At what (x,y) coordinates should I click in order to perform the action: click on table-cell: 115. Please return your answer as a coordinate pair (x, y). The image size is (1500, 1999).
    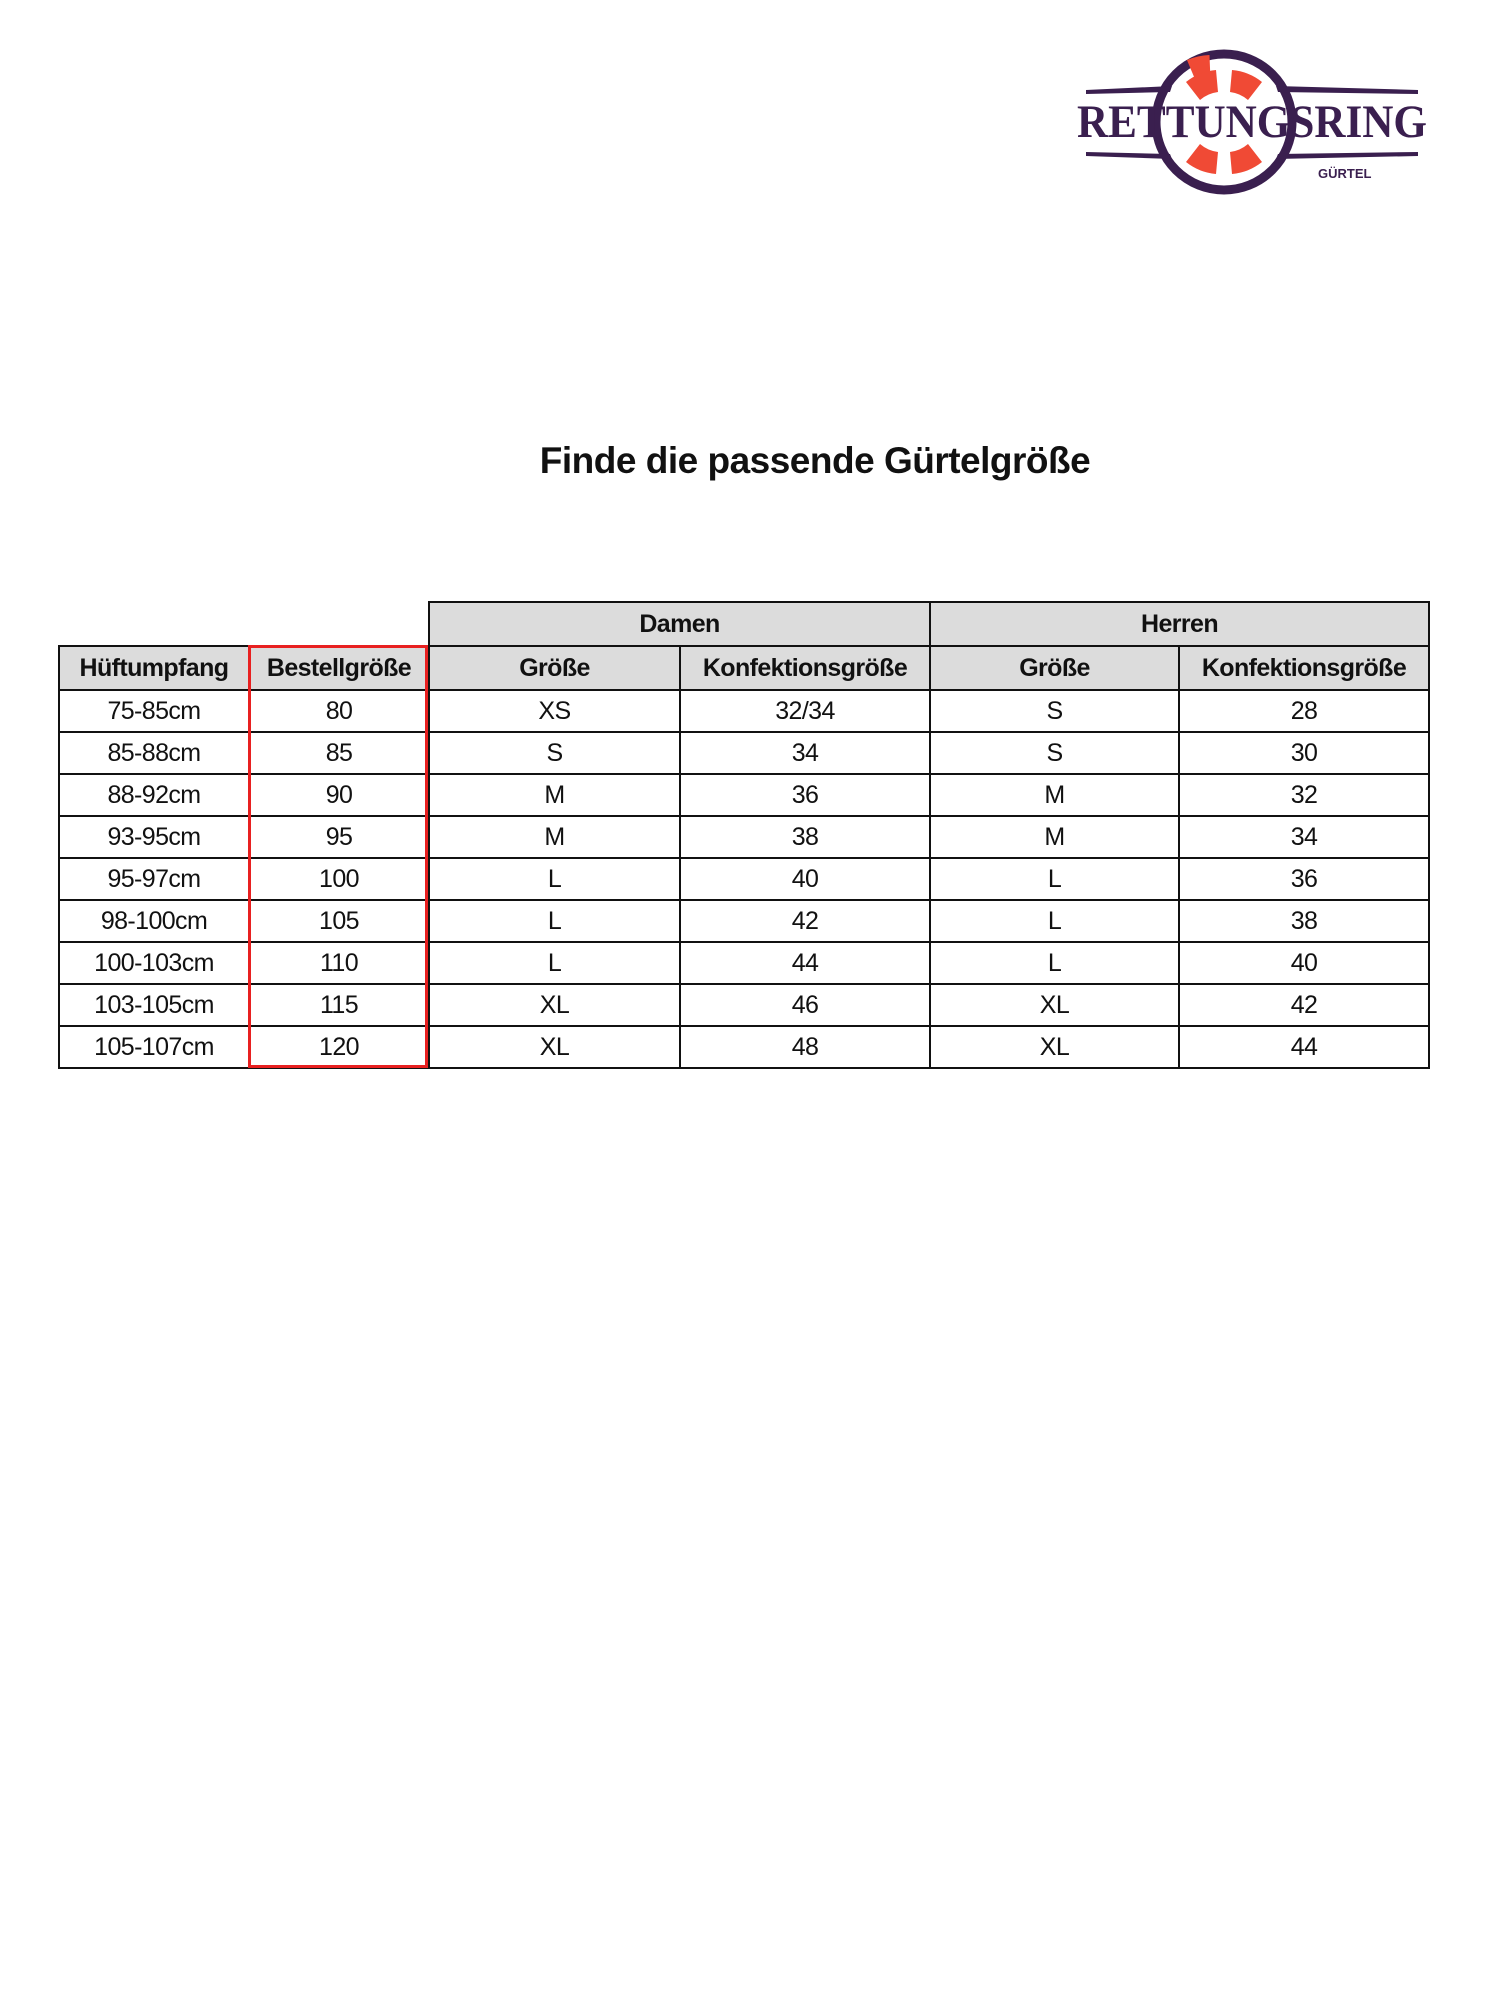
    Looking at the image, I should click on (339, 1005).